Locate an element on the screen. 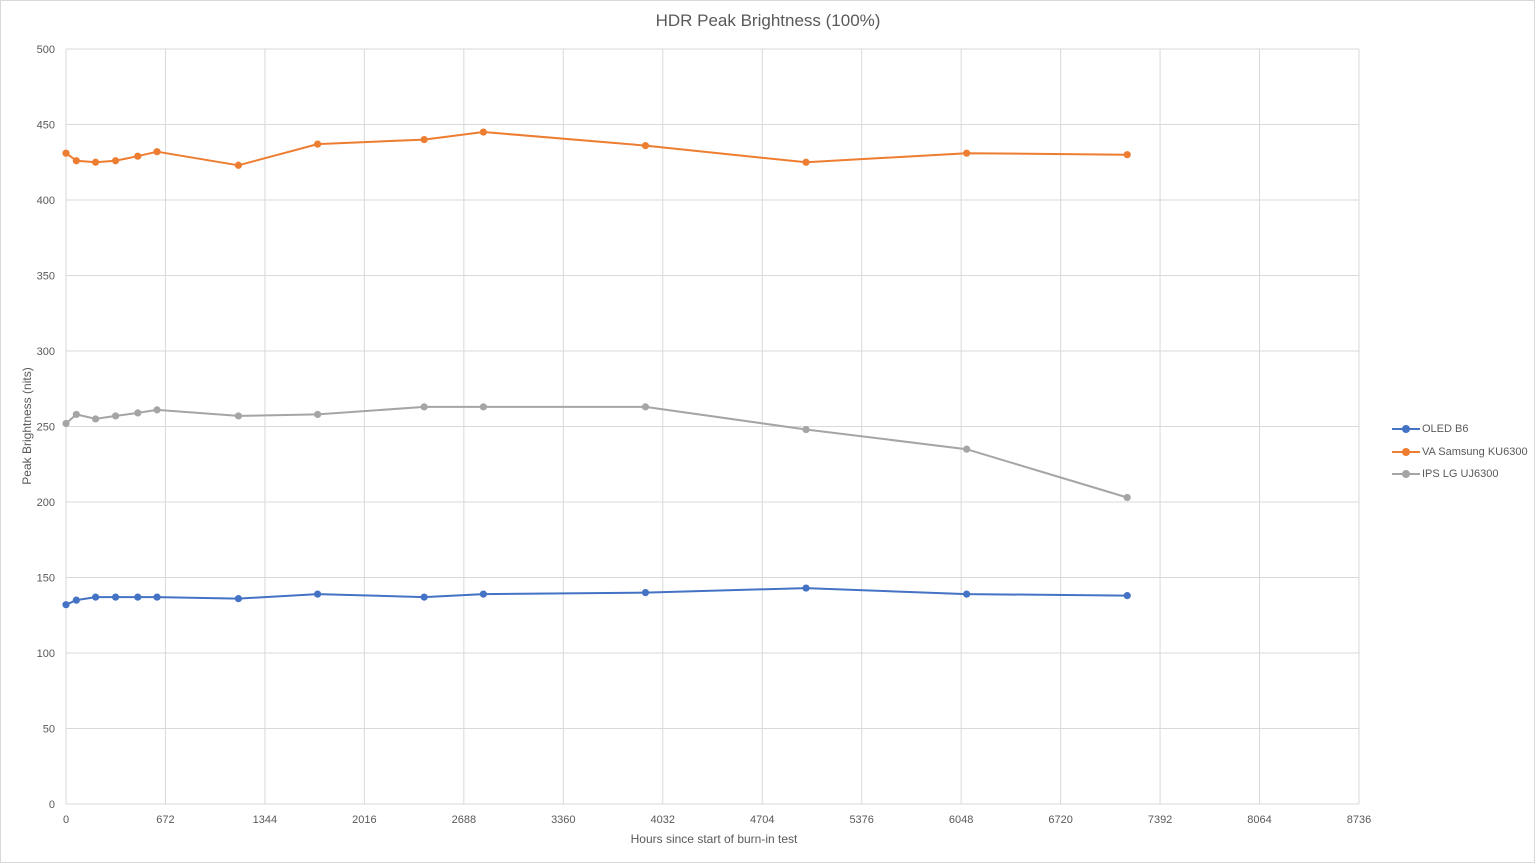  y-tick-label-2: 100 is located at coordinates (46, 654).